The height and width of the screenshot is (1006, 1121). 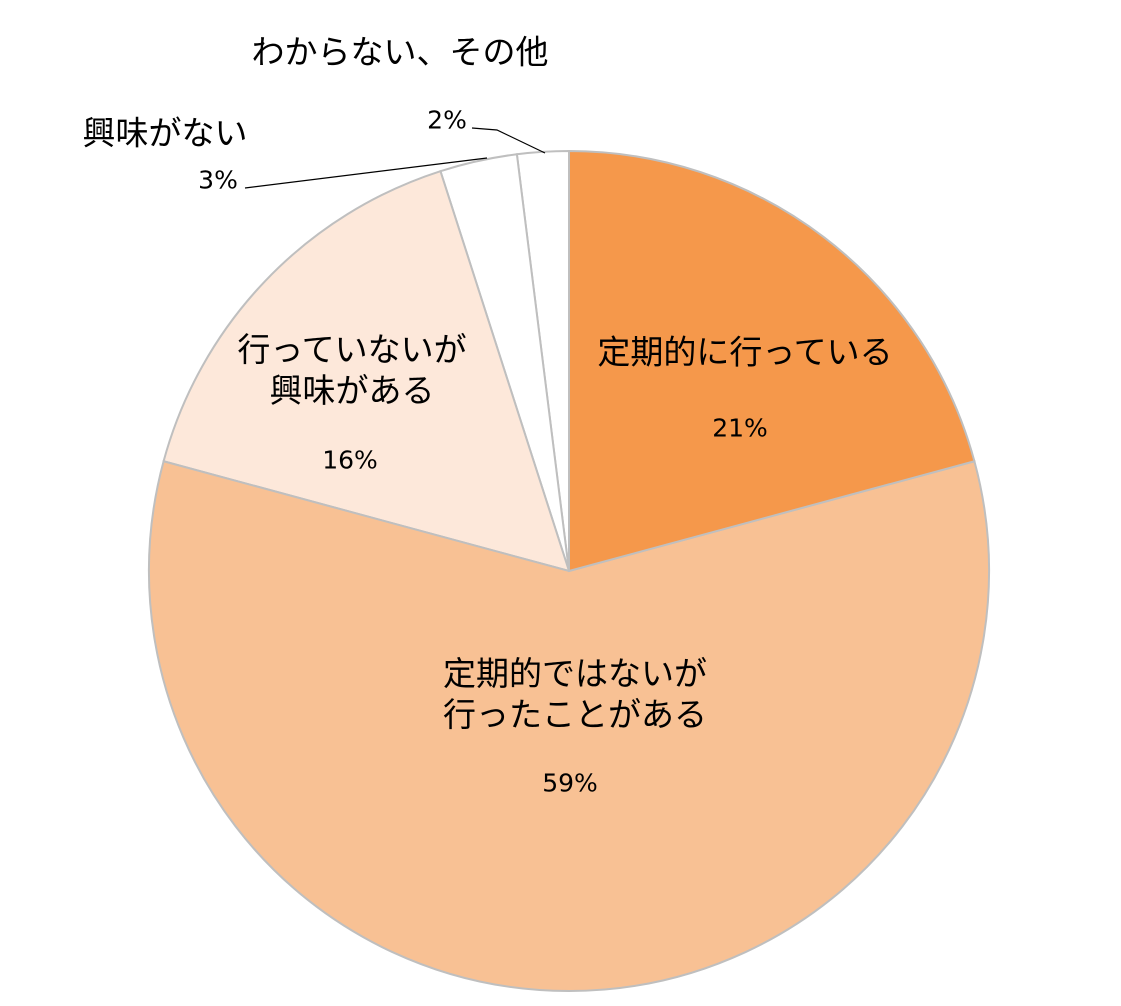 What do you see at coordinates (165, 133) in the screenshot?
I see `category-label: 興味がない` at bounding box center [165, 133].